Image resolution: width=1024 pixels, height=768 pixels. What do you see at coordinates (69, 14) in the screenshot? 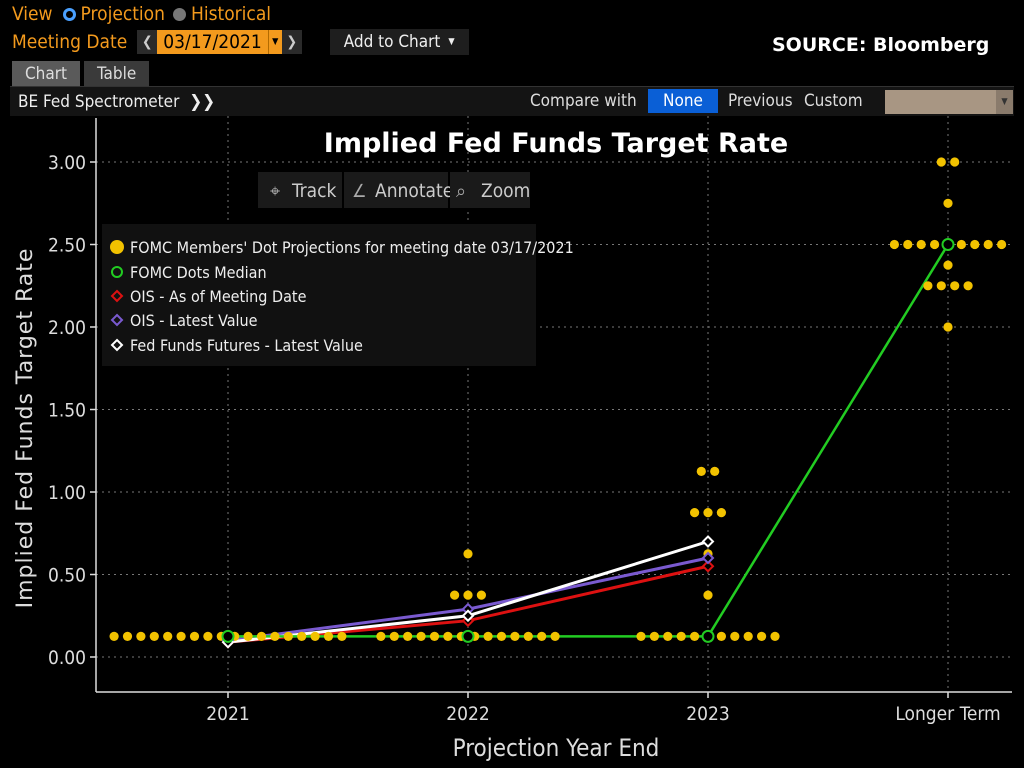
I see `radio-projection-icon` at bounding box center [69, 14].